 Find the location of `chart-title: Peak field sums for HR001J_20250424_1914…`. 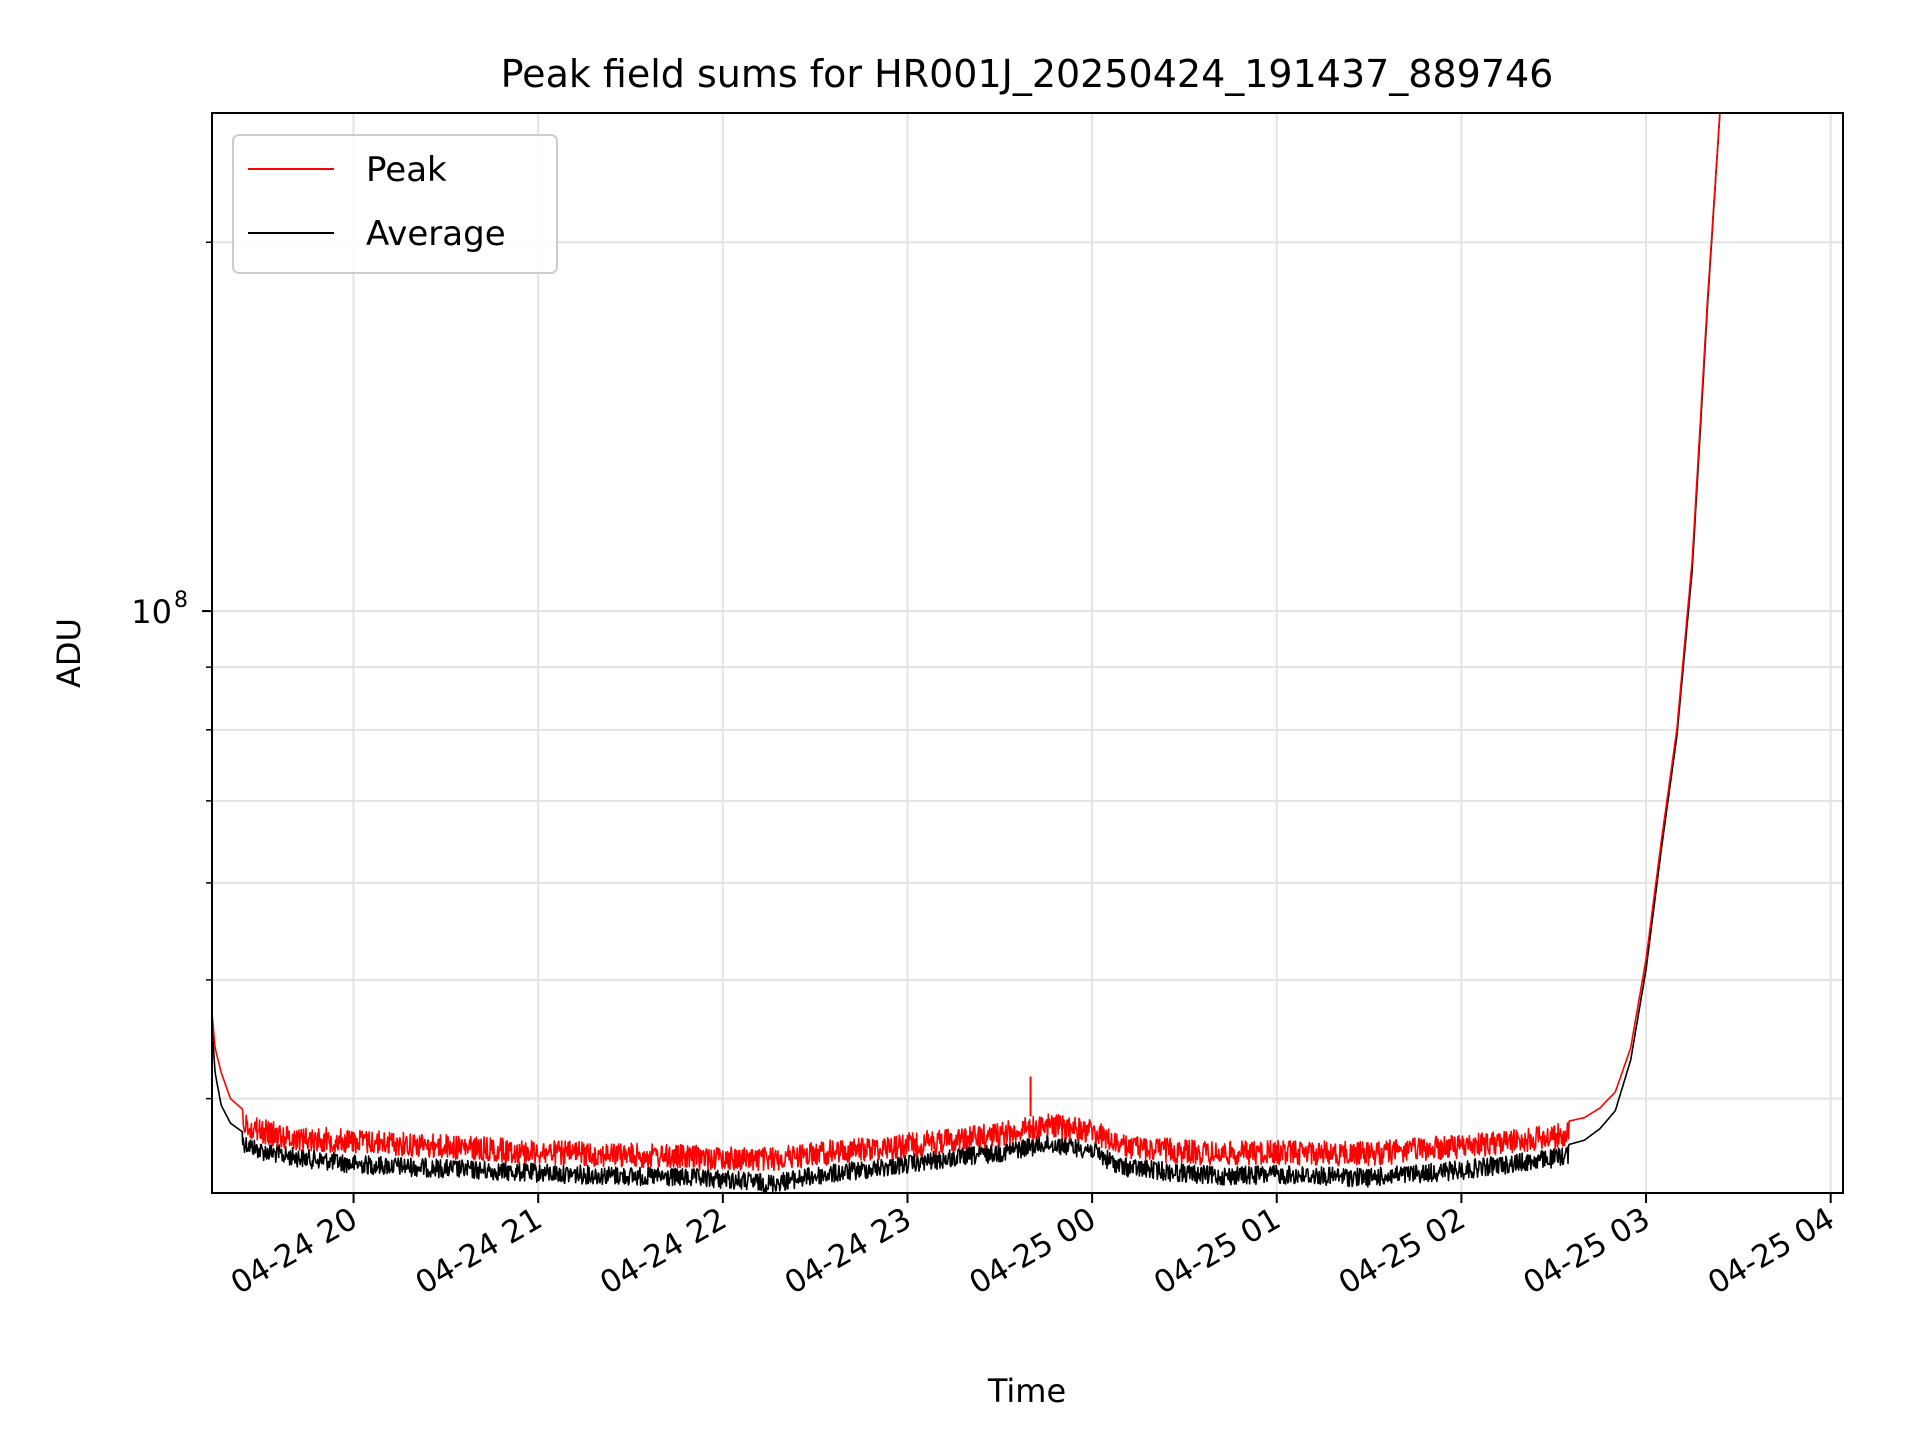

chart-title: Peak field sums for HR001J_20250424_1914… is located at coordinates (1027, 74).